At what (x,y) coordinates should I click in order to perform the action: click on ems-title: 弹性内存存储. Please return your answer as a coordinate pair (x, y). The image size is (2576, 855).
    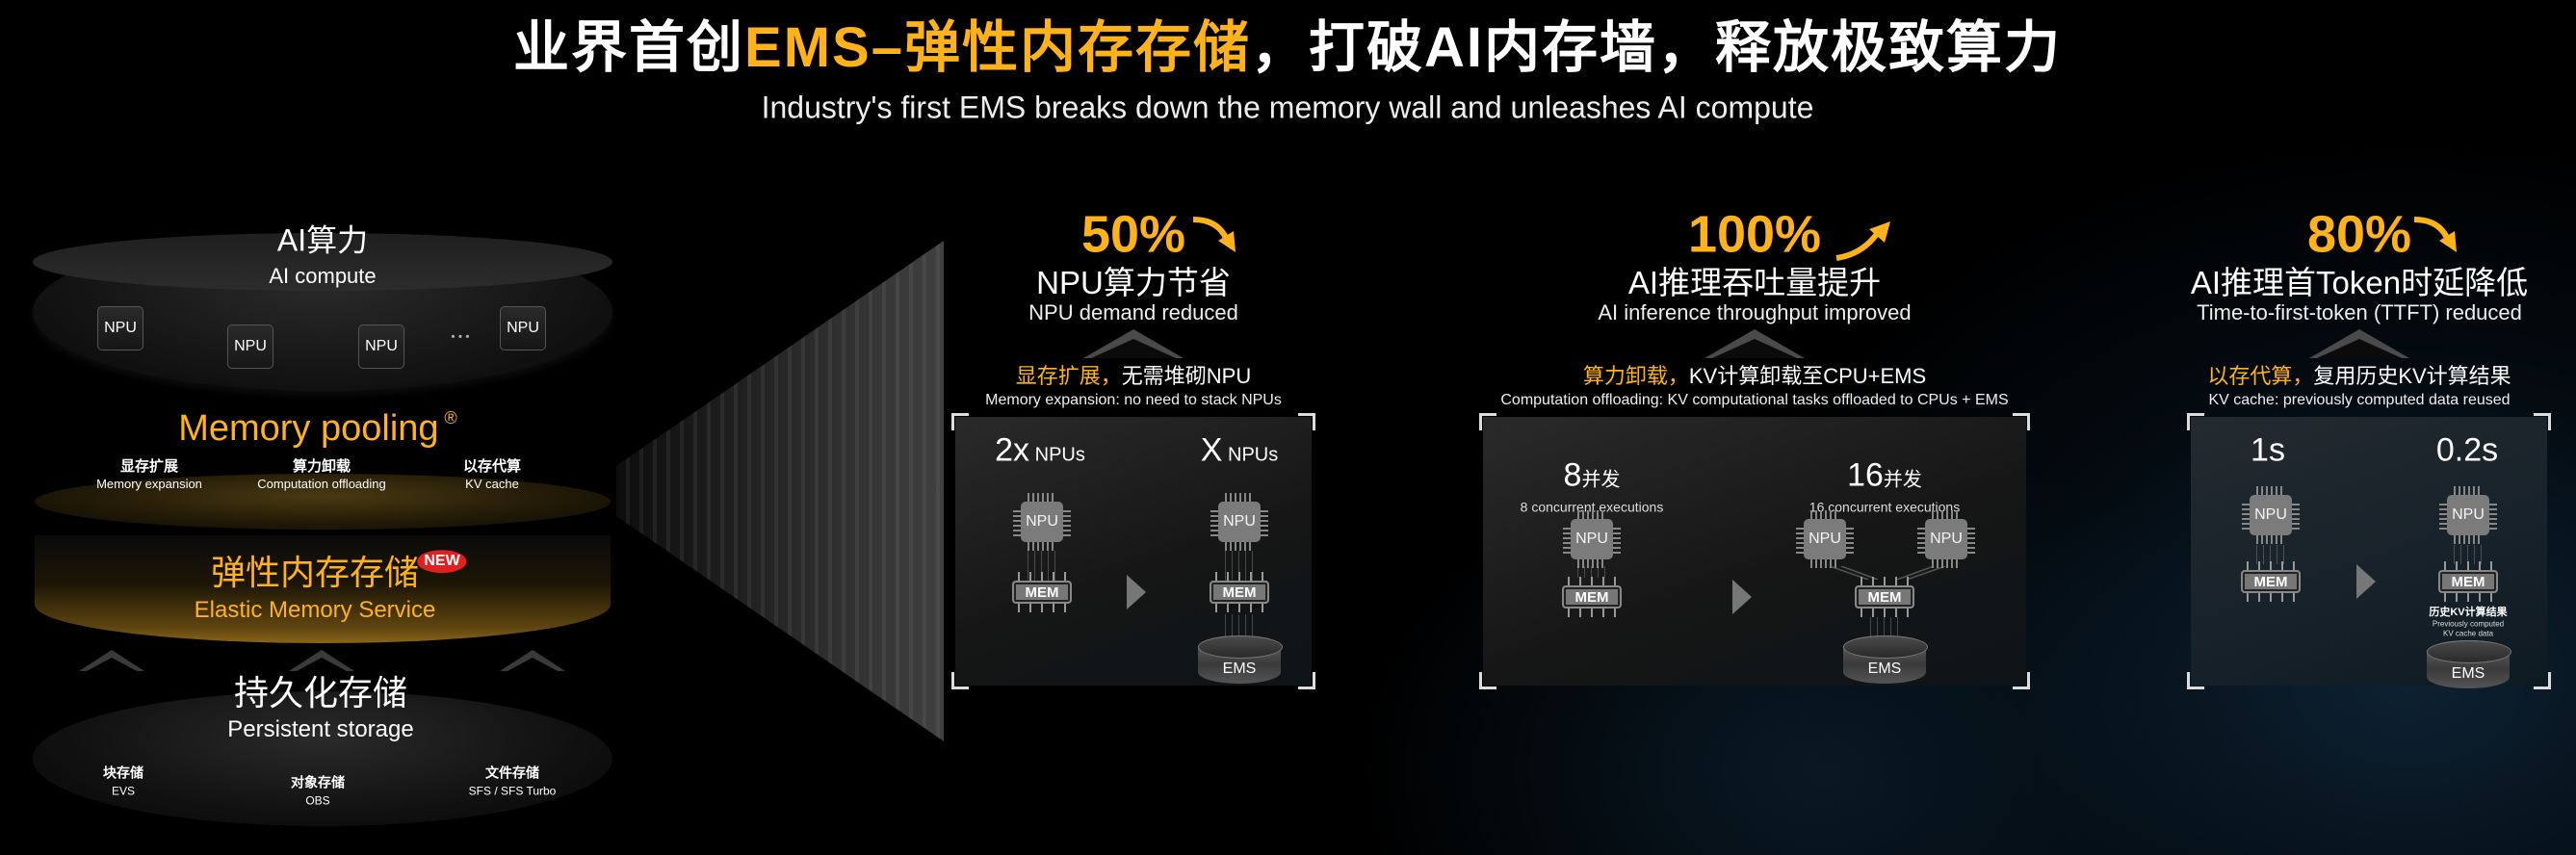
    Looking at the image, I should click on (315, 573).